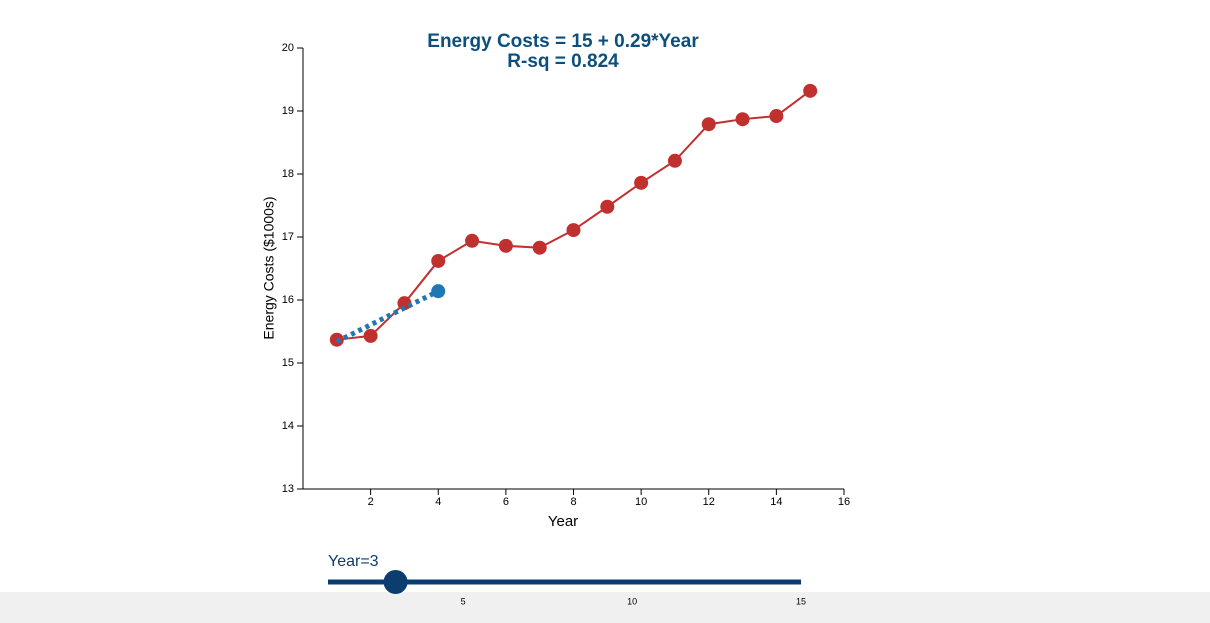 This screenshot has width=1210, height=623. Describe the element at coordinates (641, 502) in the screenshot. I see `x-tick-label: 10` at that location.